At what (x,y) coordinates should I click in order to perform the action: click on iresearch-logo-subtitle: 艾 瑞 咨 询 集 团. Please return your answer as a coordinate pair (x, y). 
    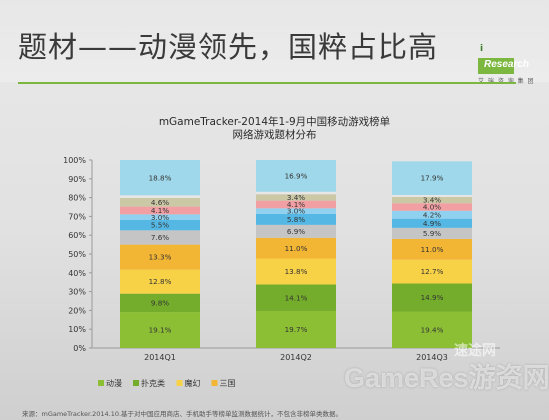
    Looking at the image, I should click on (506, 81).